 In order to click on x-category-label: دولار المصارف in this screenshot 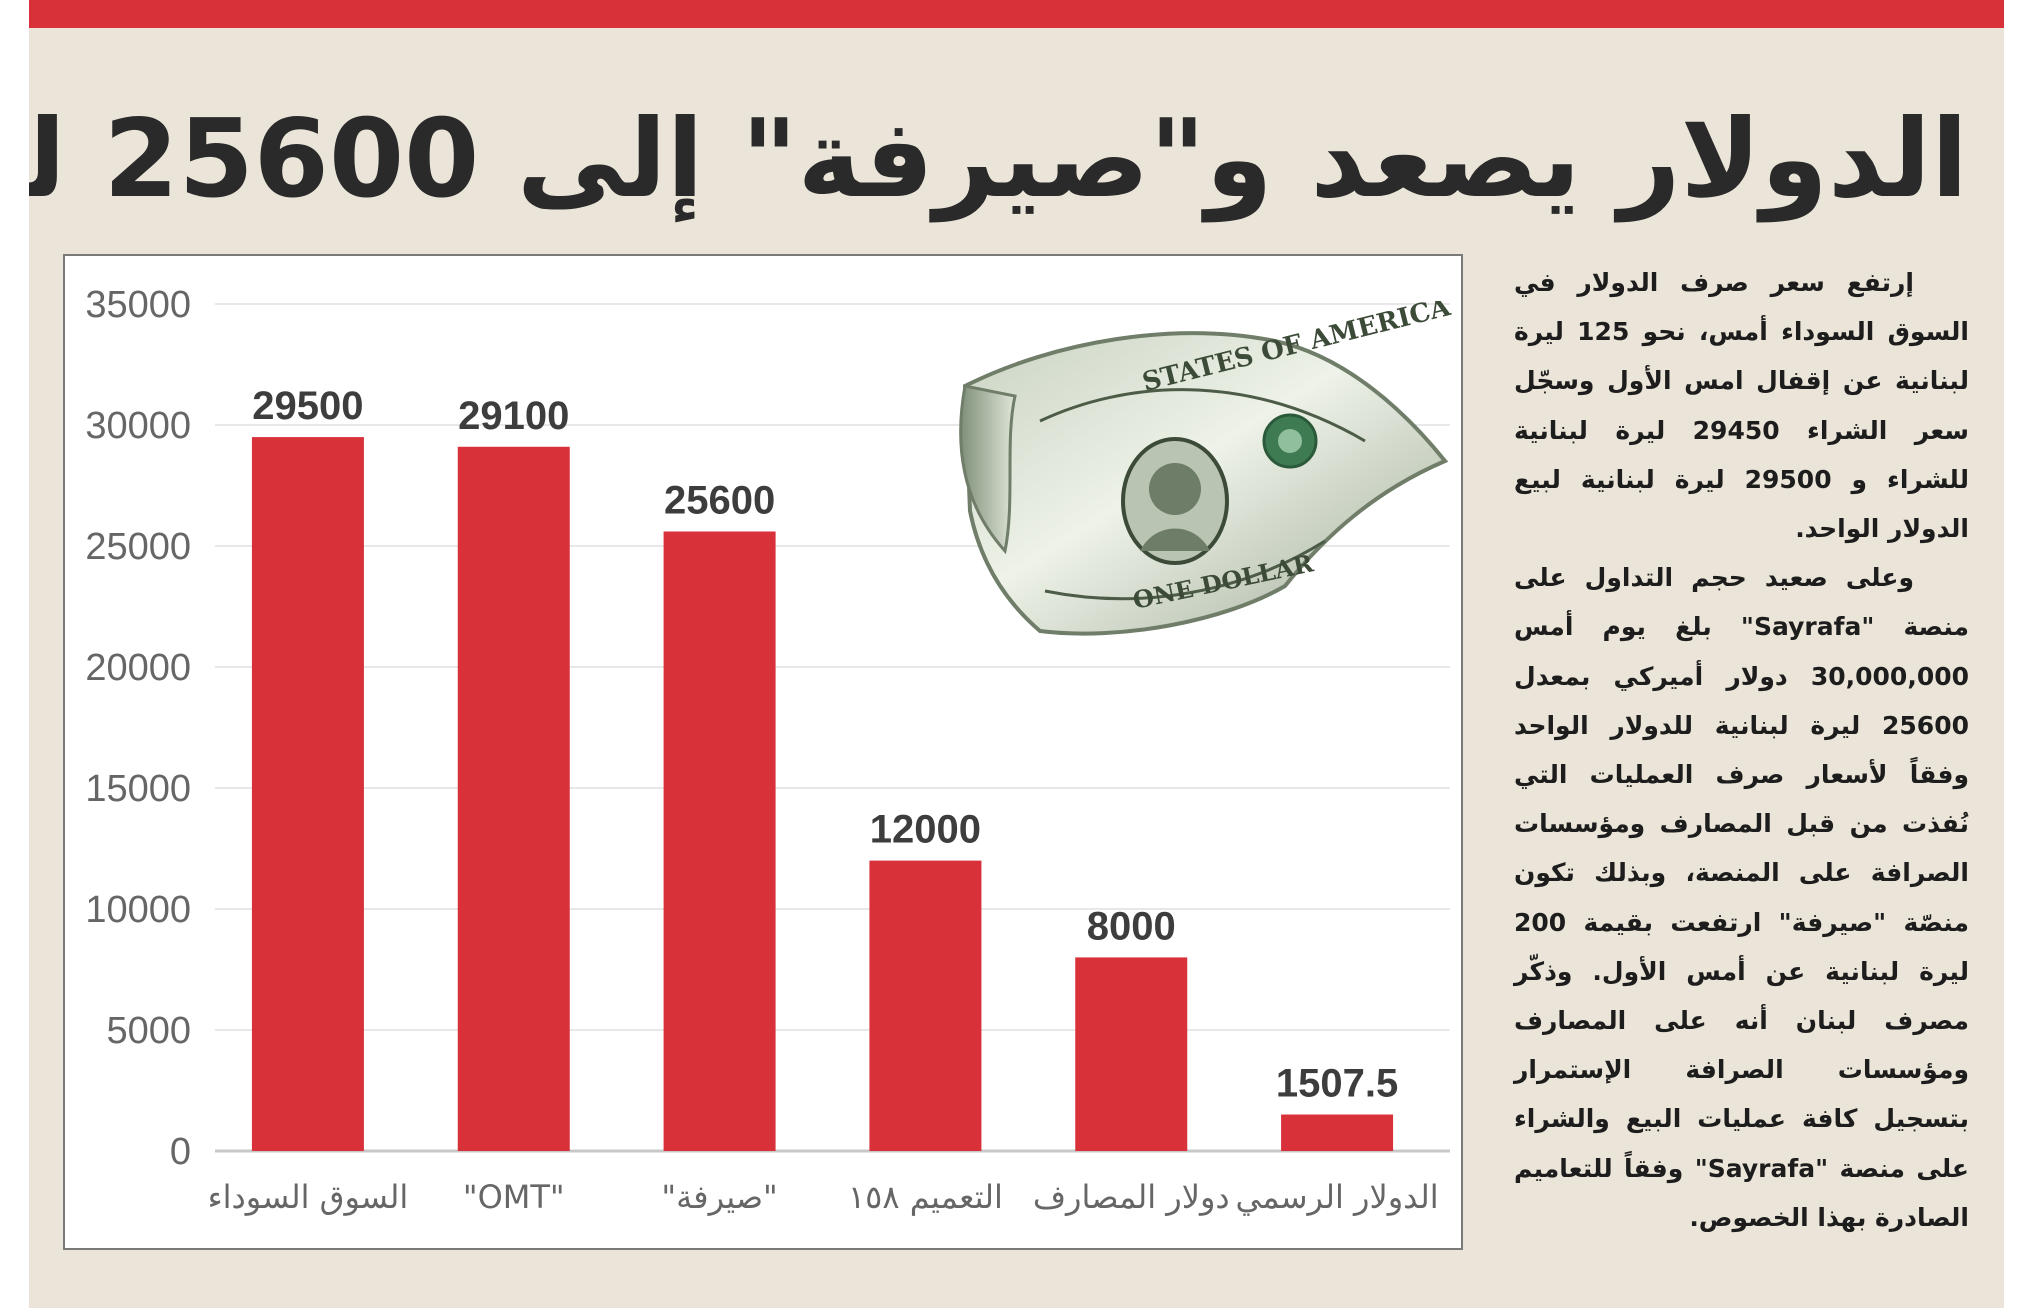, I will do `click(1131, 1197)`.